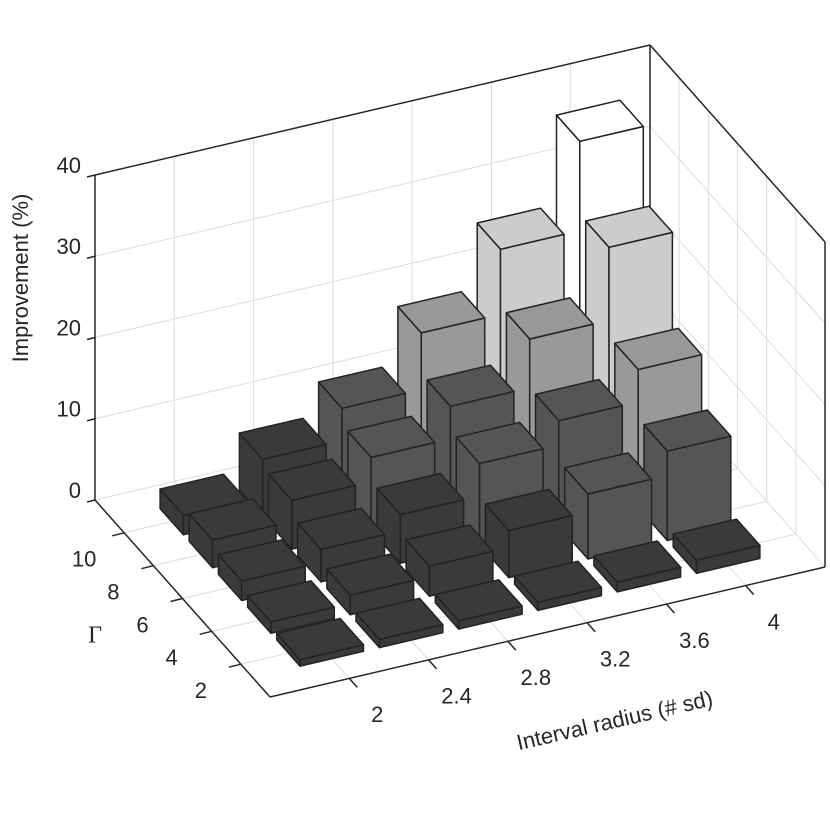 The height and width of the screenshot is (830, 830). What do you see at coordinates (172, 657) in the screenshot?
I see `y-tick-label: 4` at bounding box center [172, 657].